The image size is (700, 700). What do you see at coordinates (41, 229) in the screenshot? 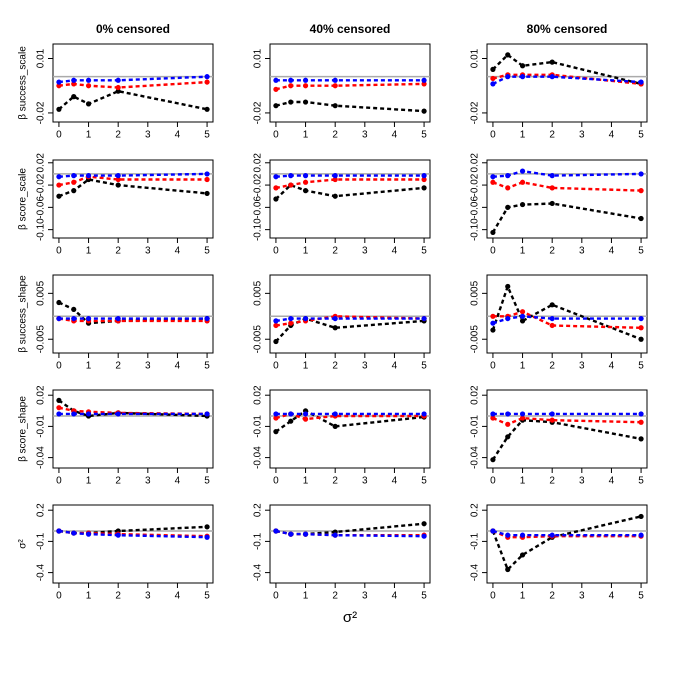
I see `y-tick-label: -0.10` at bounding box center [41, 229].